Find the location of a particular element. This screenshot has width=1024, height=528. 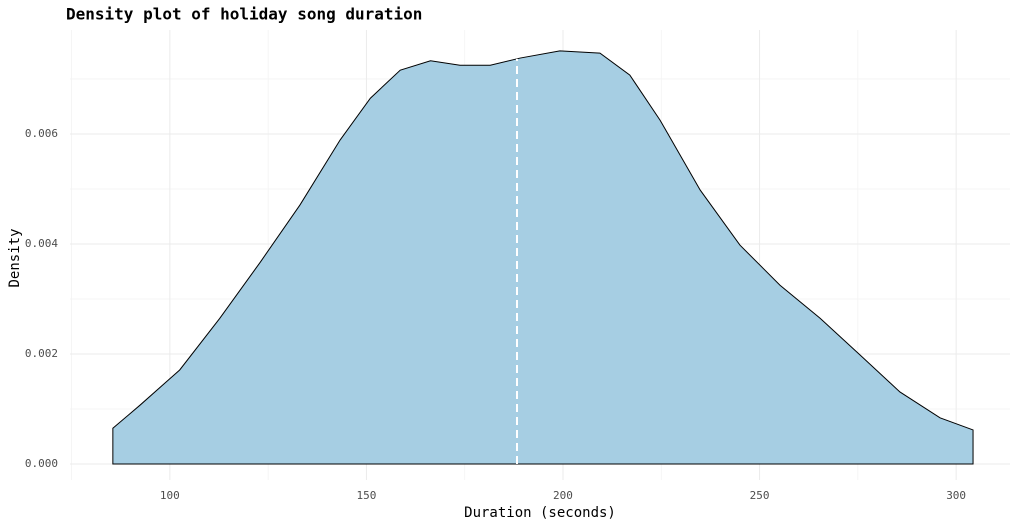

y-tick-label: 0.000 is located at coordinates (41, 463).